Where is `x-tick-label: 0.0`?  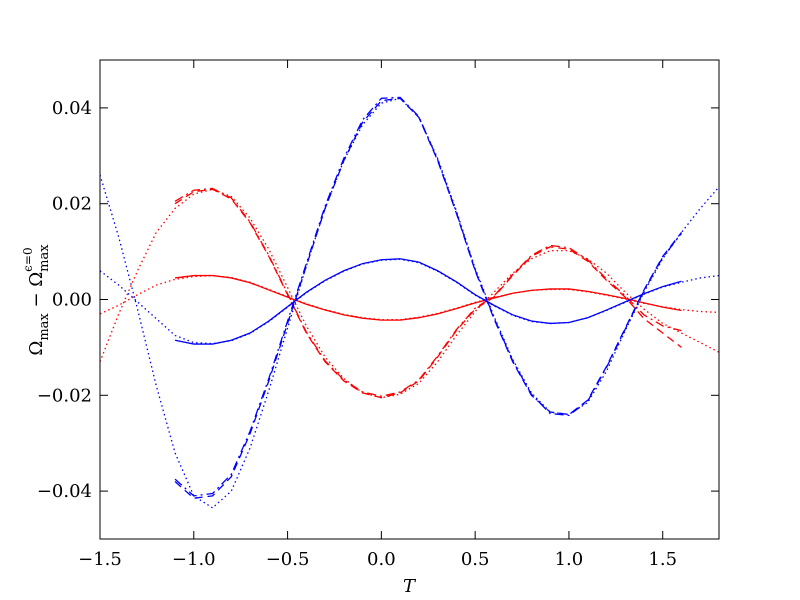 x-tick-label: 0.0 is located at coordinates (381, 559).